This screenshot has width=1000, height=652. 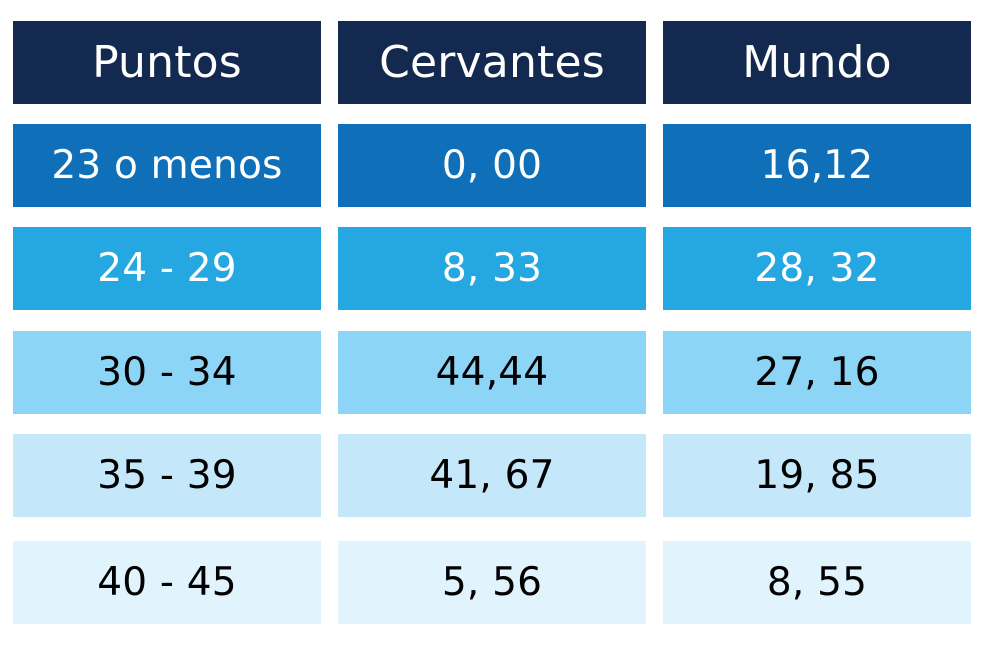 I want to click on cell-mundo: 28, 32, so click(x=817, y=268).